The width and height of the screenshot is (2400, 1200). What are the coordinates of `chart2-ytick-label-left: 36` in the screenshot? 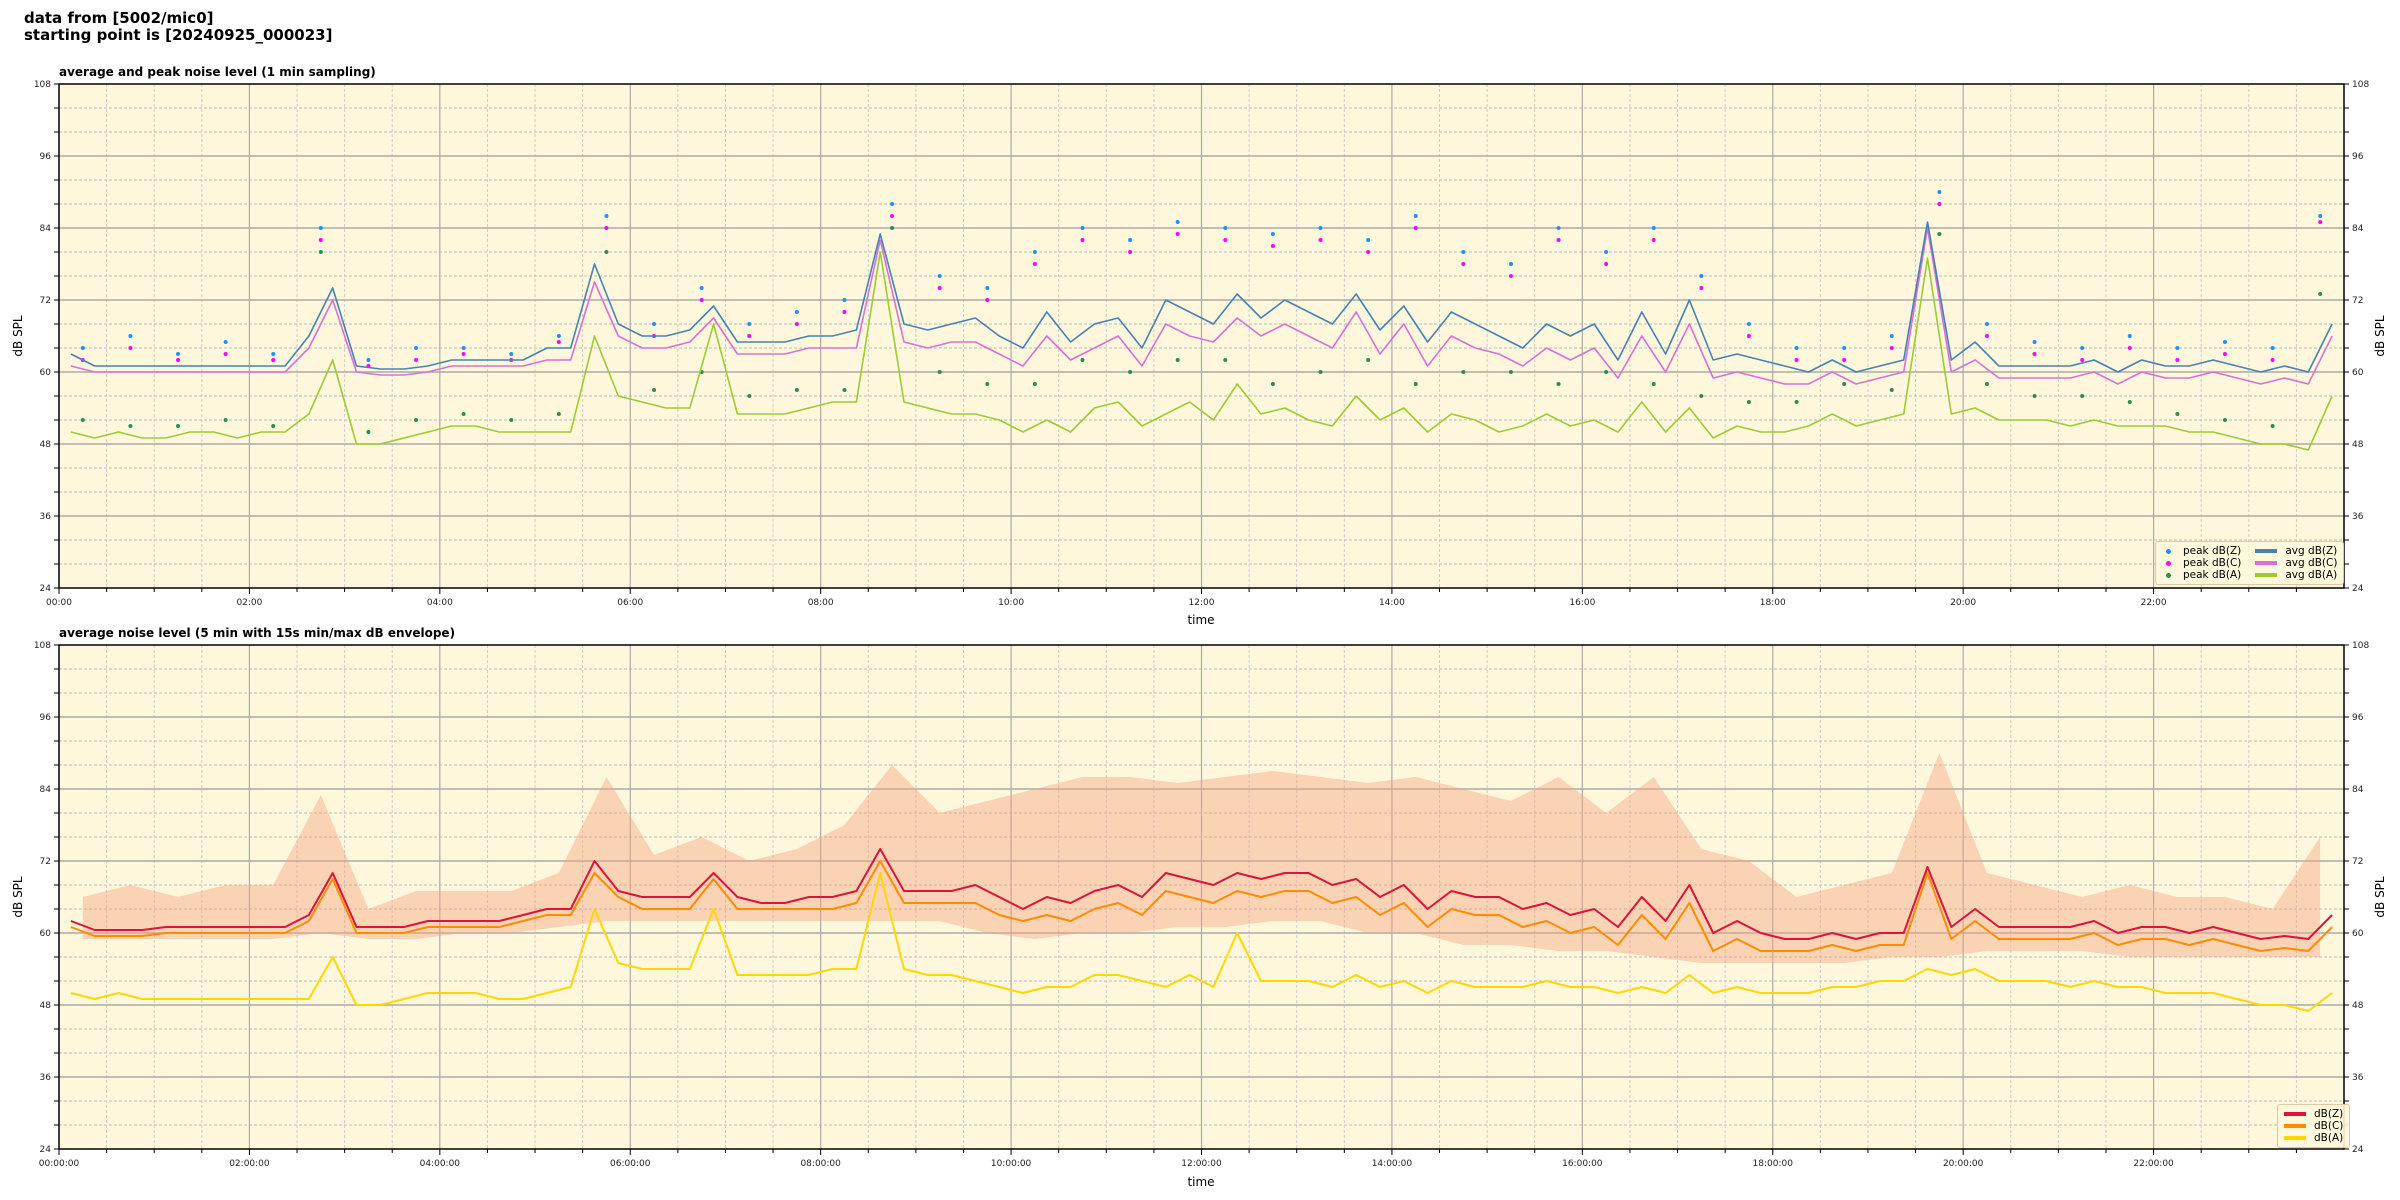 It's located at (46, 1078).